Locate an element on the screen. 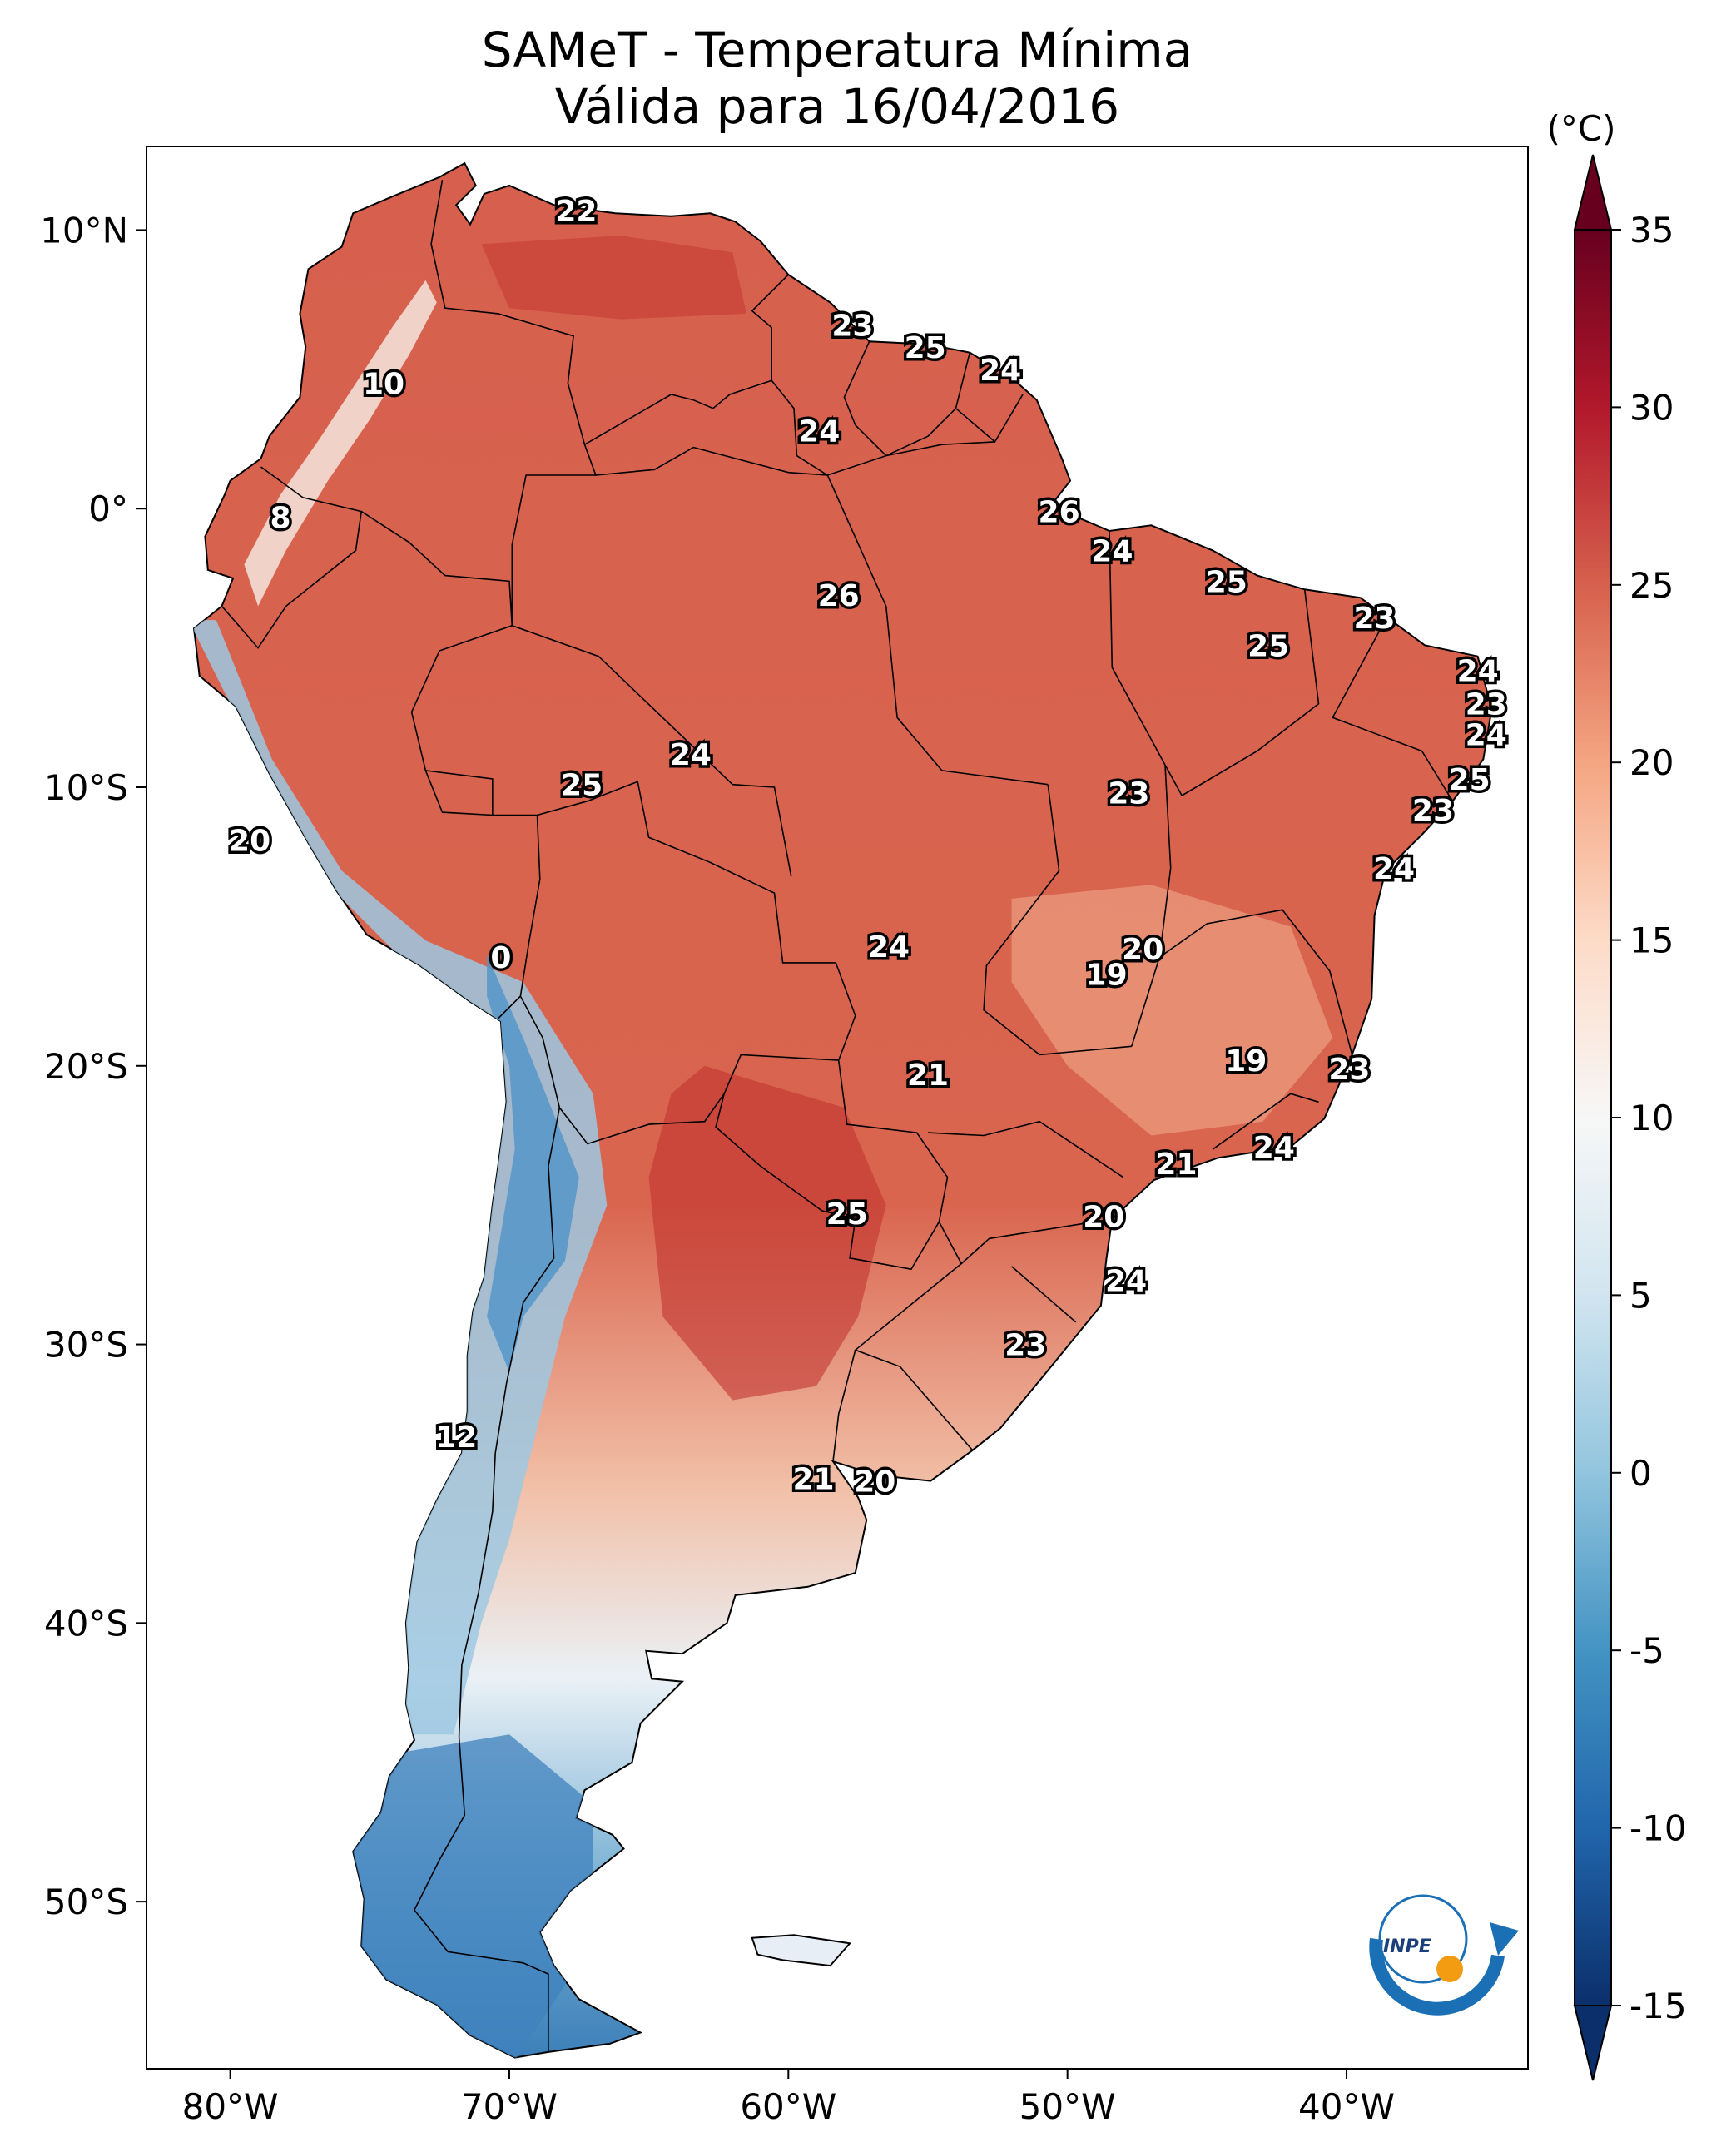 This screenshot has width=1736, height=2152. colorbar-bottom-extension is located at coordinates (1593, 2043).